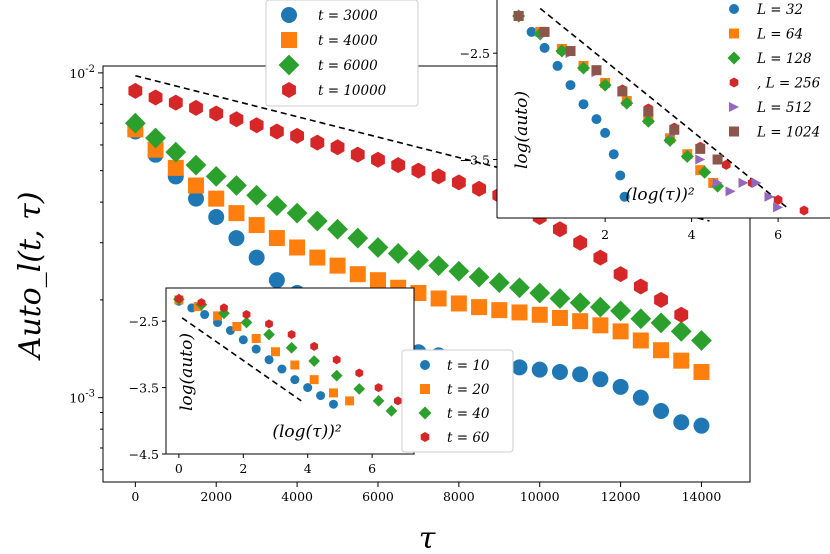 The height and width of the screenshot is (554, 830). I want to click on main-x-tick-label: 6000, so click(378, 496).